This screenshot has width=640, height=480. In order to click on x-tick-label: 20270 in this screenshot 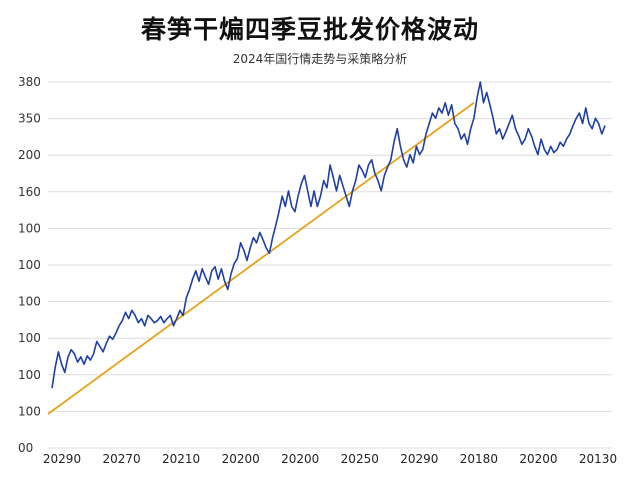, I will do `click(121, 459)`.